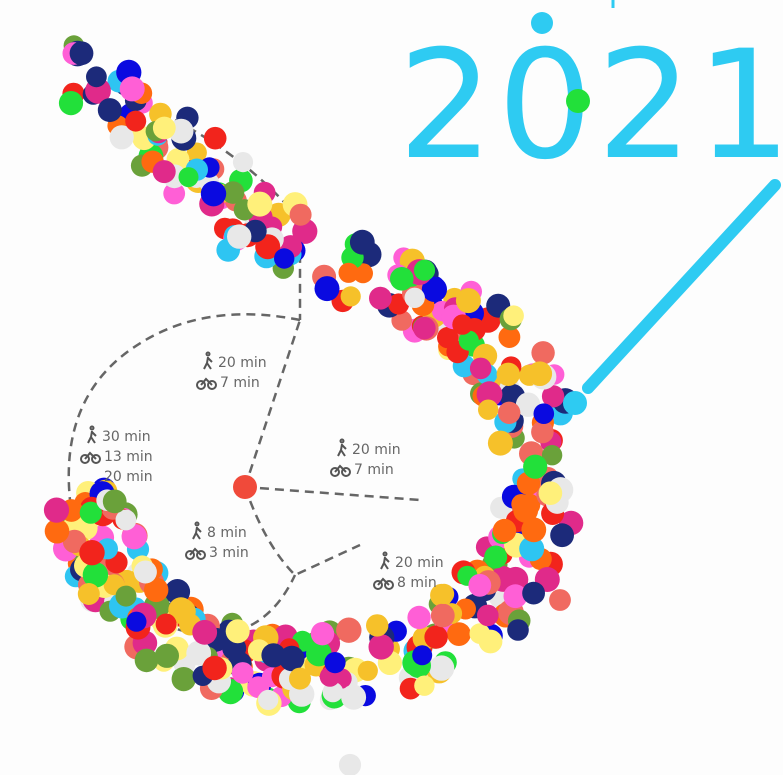 The width and height of the screenshot is (783, 775). I want to click on year-title: 2021, so click(590, 106).